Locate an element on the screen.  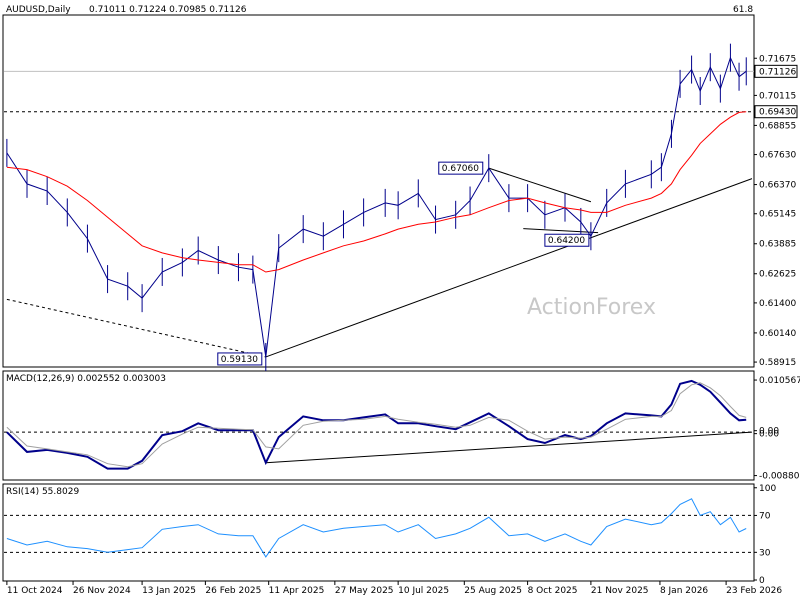
price-ytick-label: 0.62625 is located at coordinates (777, 275).